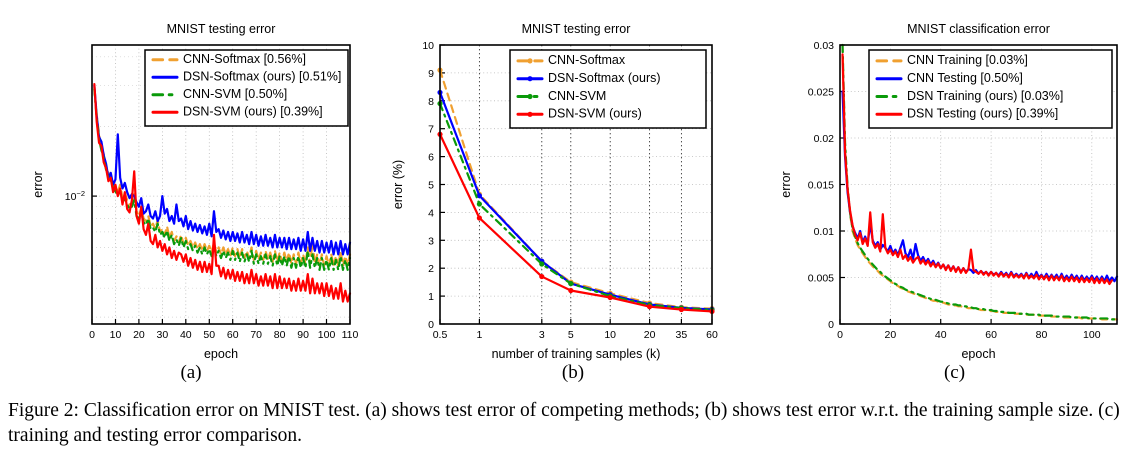  Describe the element at coordinates (253, 112) in the screenshot. I see `svg-text: DSN-SVM (ours) [0.39%]` at that location.